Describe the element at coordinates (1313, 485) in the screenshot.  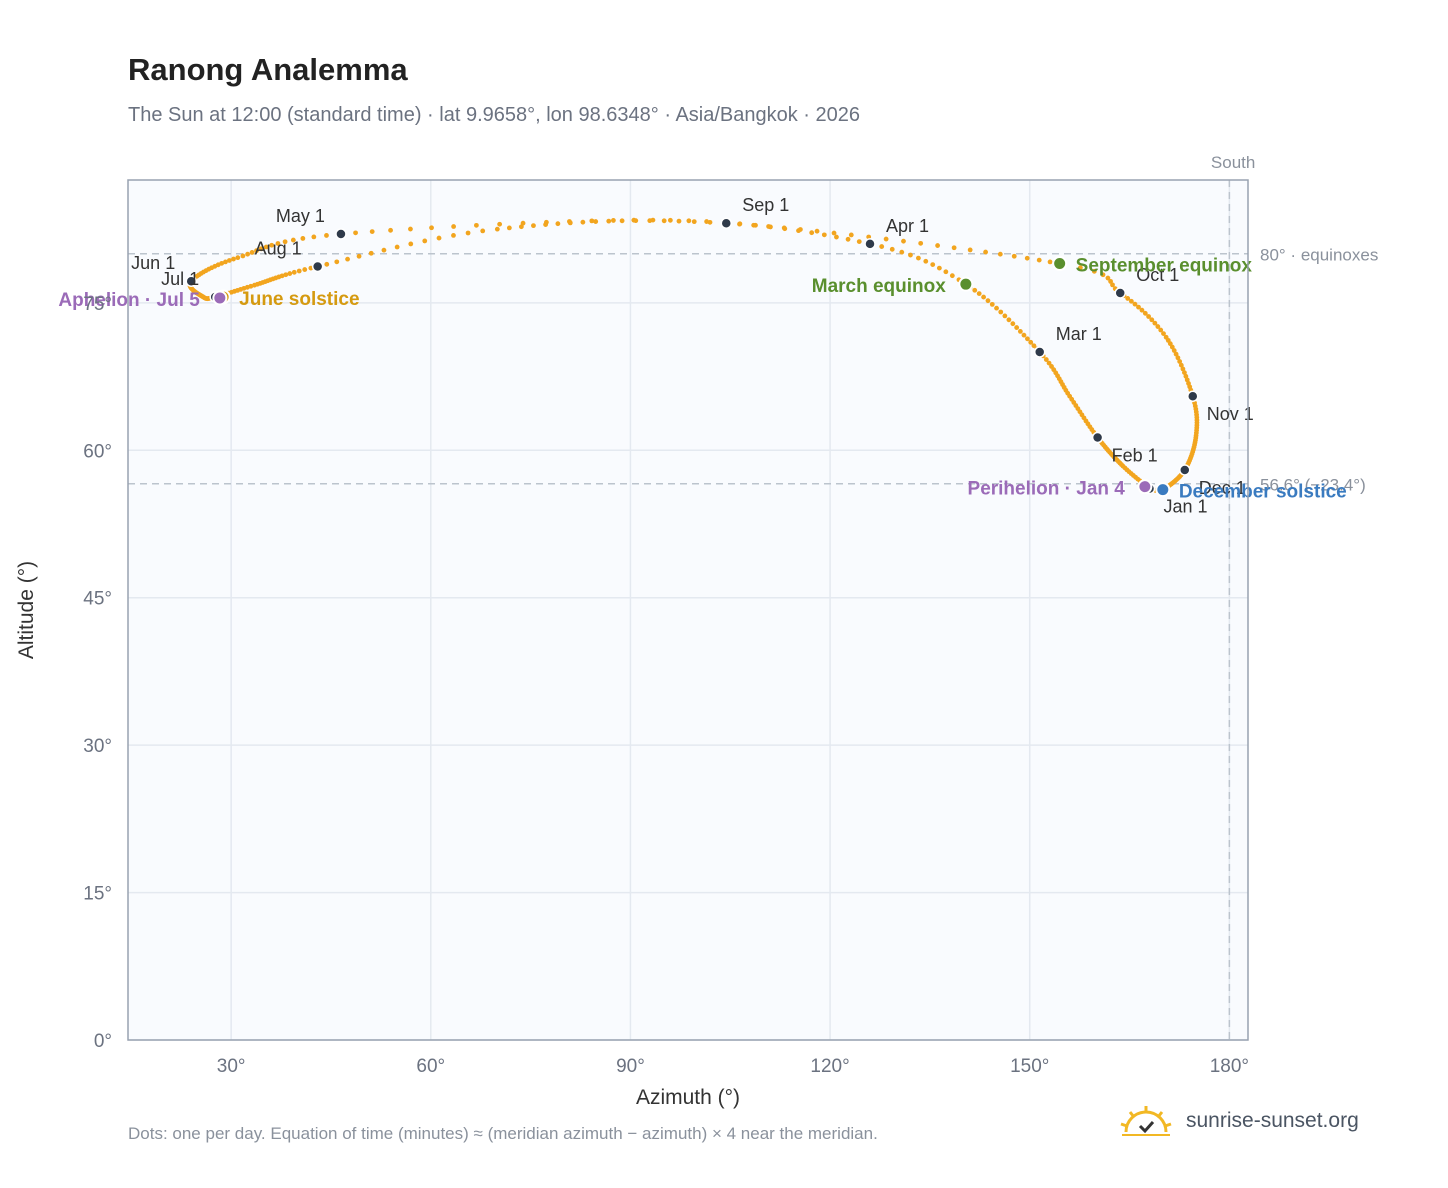
I see `reference-line-label: 56.6° (−23.4°)` at that location.